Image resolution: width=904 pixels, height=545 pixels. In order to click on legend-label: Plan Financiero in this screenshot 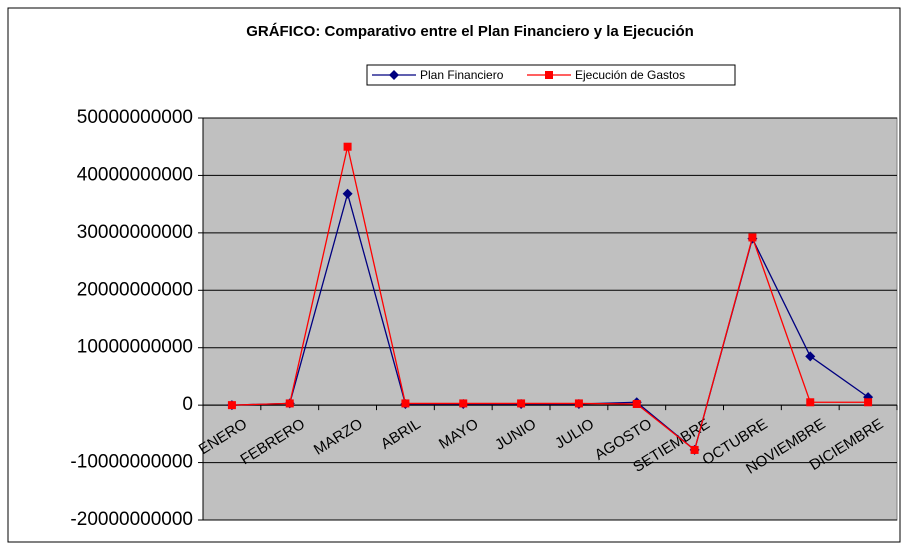, I will do `click(462, 75)`.